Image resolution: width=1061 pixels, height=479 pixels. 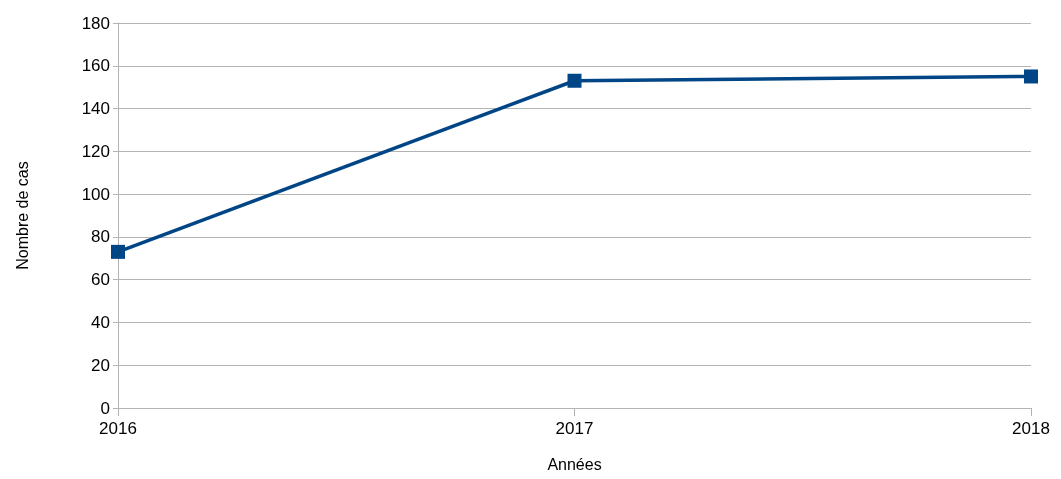 What do you see at coordinates (1031, 428) in the screenshot?
I see `x-tick-label: 2018` at bounding box center [1031, 428].